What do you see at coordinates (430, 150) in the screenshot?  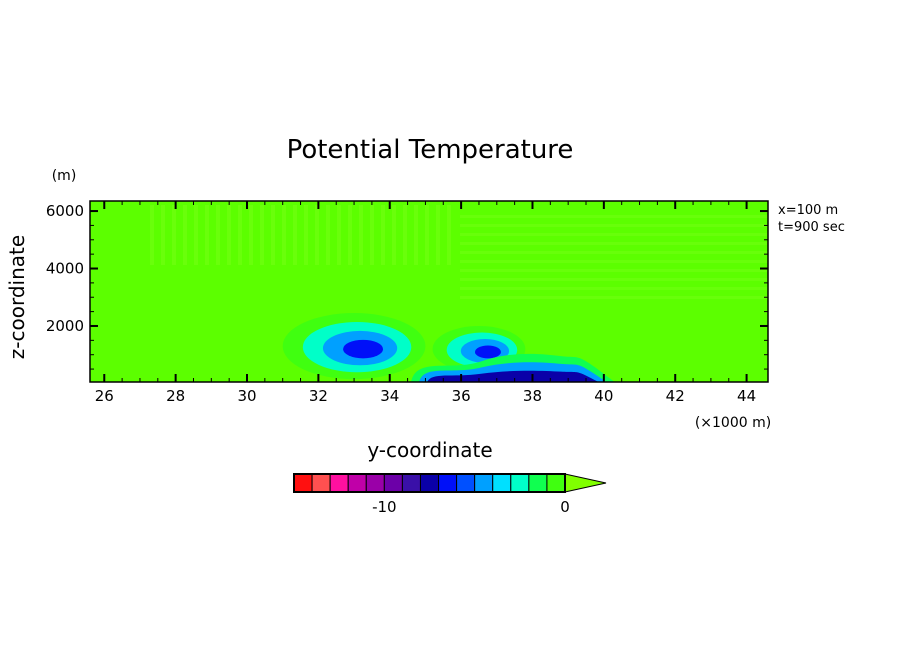 I see `chart-title: Potential Temperature` at bounding box center [430, 150].